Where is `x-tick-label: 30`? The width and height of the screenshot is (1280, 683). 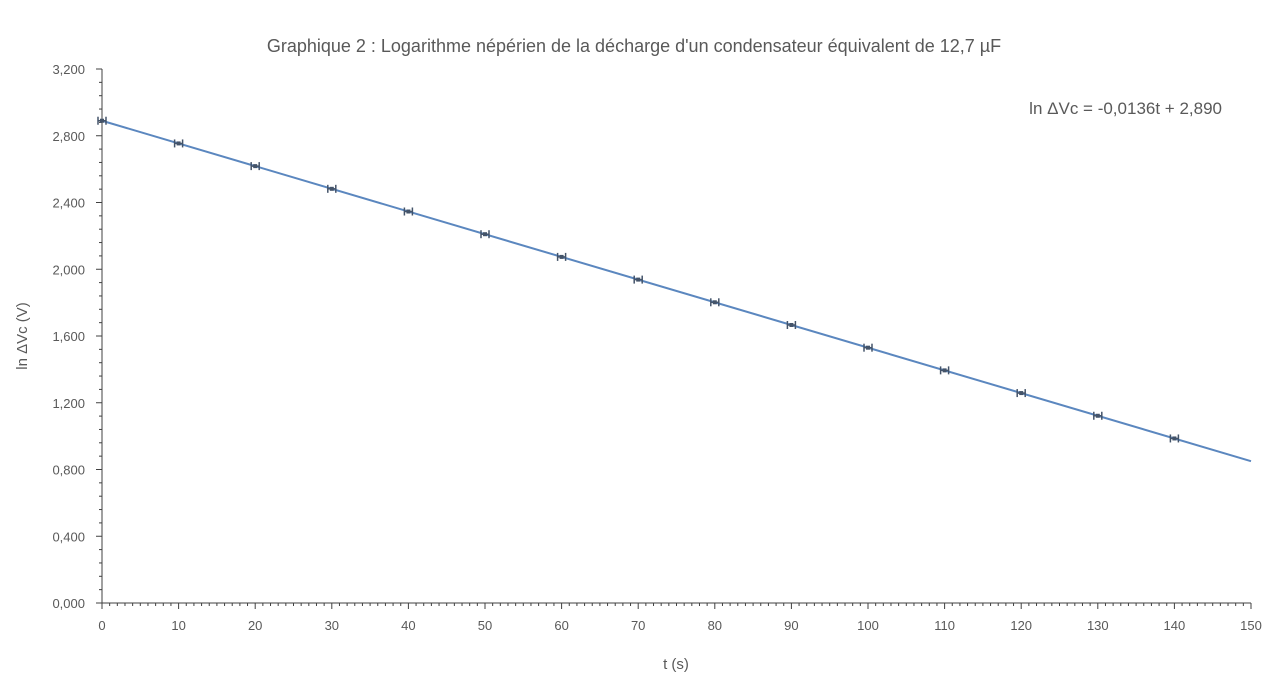 x-tick-label: 30 is located at coordinates (332, 625).